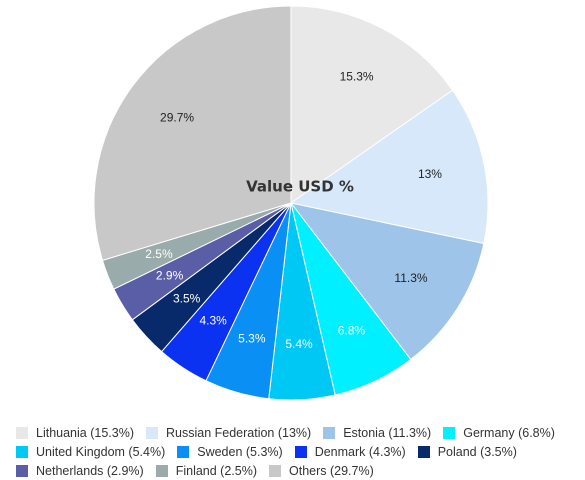  Describe the element at coordinates (187, 298) in the screenshot. I see `slice-label-poland: 3.5%` at that location.